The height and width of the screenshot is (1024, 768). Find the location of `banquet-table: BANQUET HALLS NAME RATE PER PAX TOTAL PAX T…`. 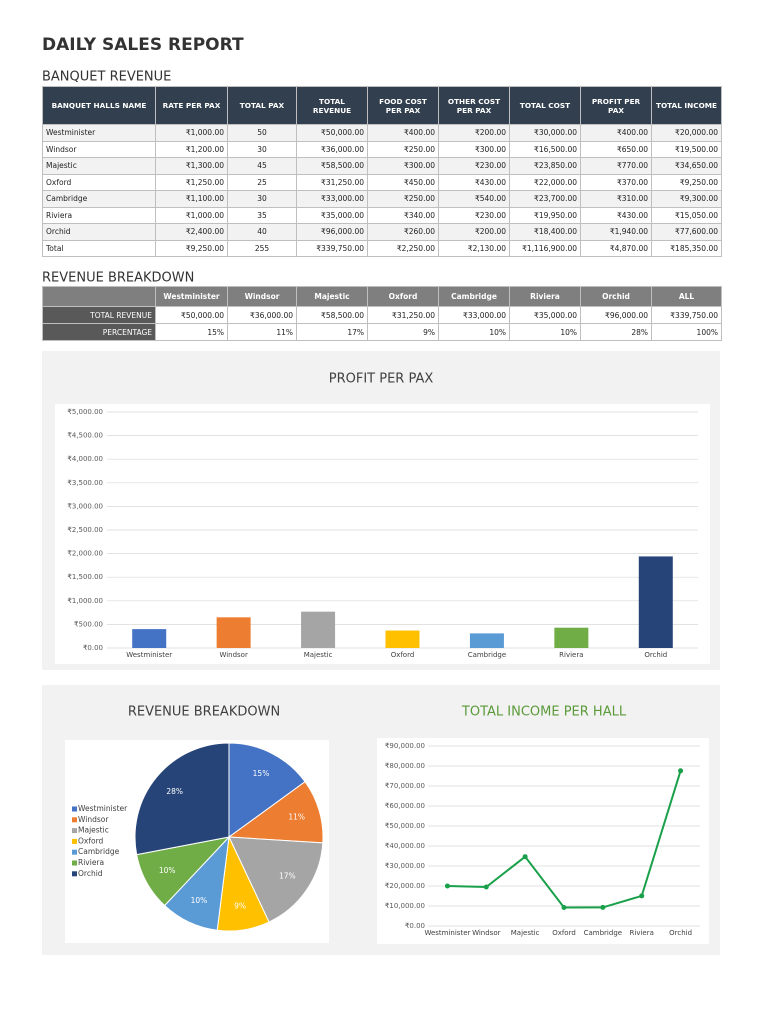

banquet-table: BANQUET HALLS NAME RATE PER PAX TOTAL PAX T… is located at coordinates (382, 171).